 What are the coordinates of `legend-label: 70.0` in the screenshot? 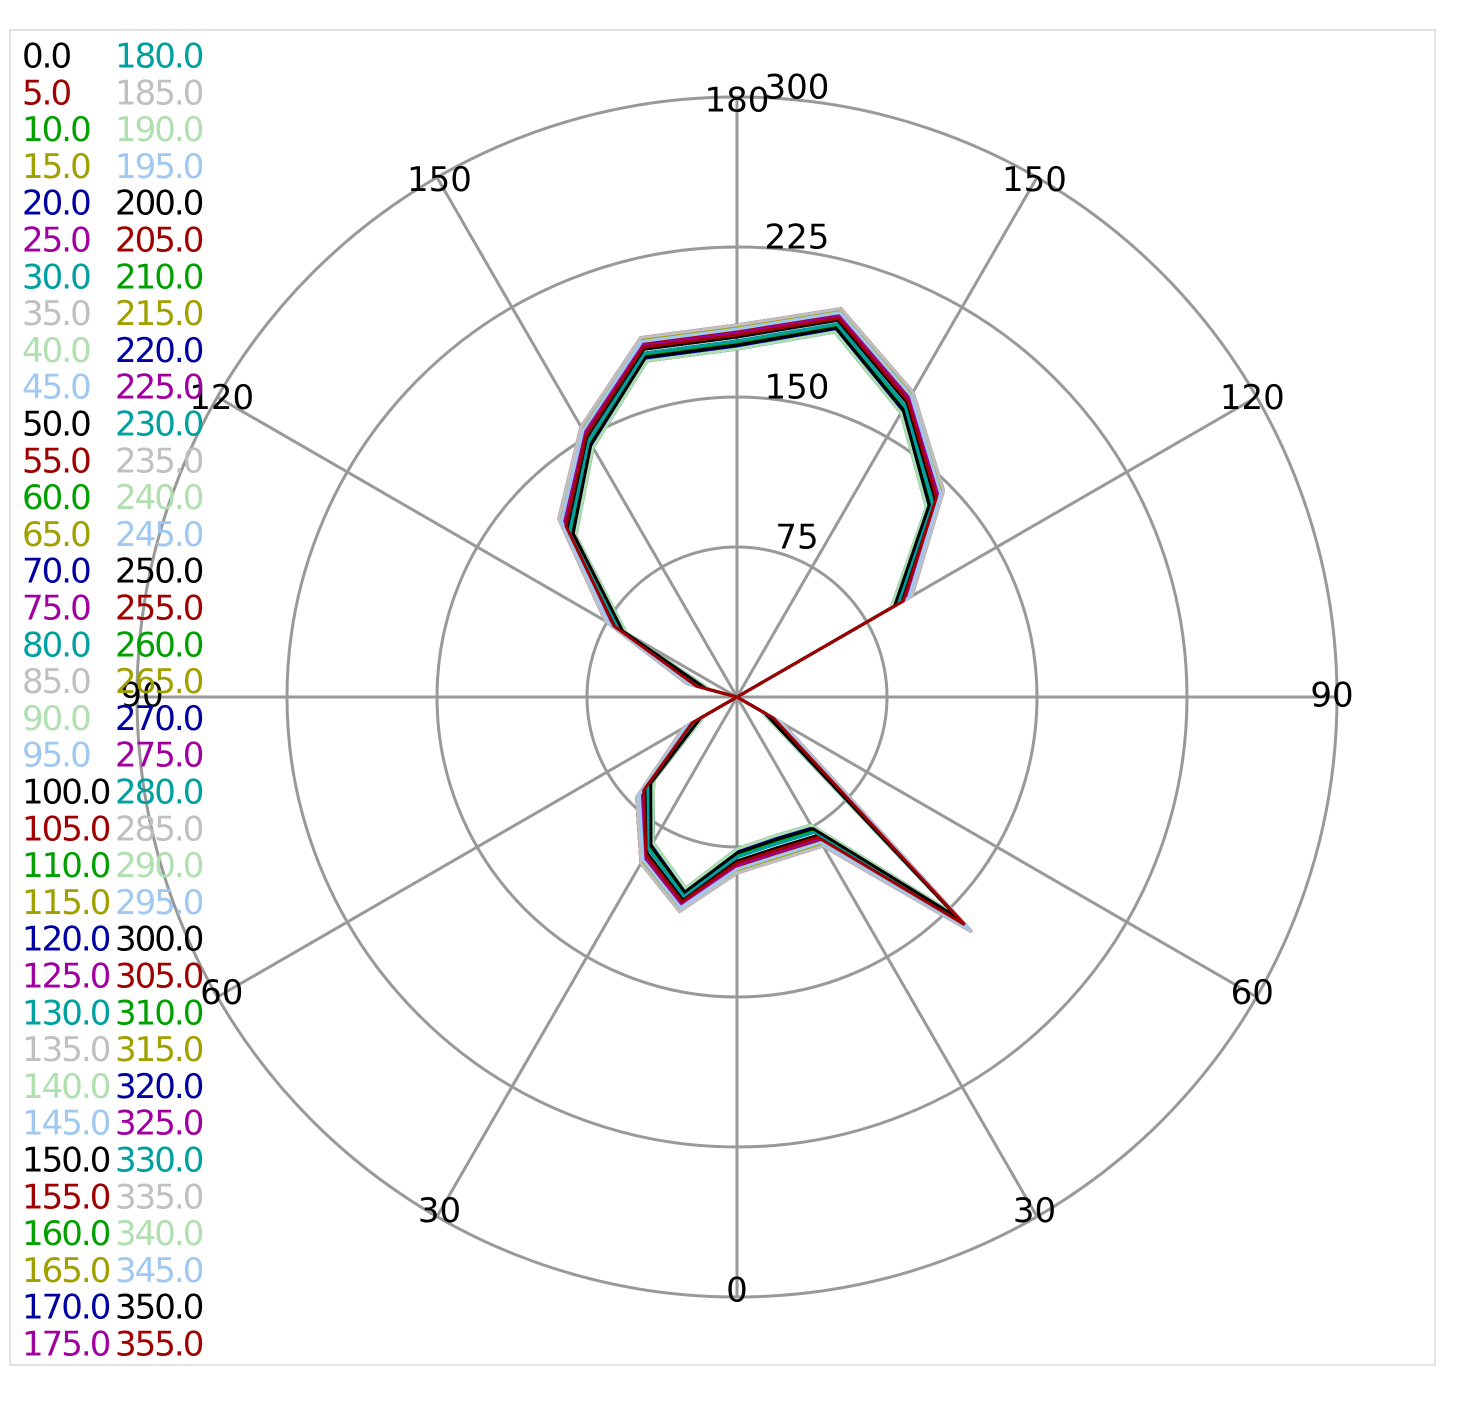 It's located at (56, 572).